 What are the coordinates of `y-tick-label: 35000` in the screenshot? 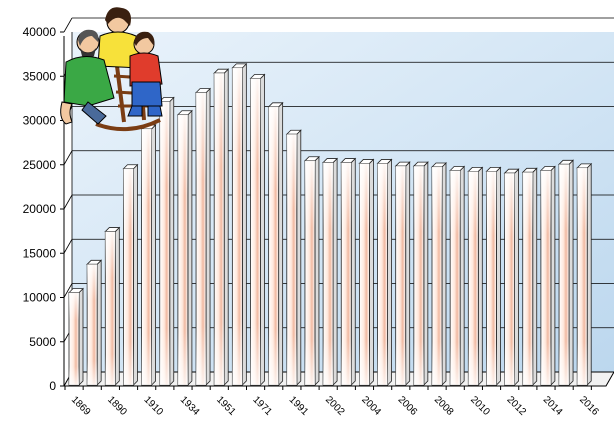 It's located at (40, 76).